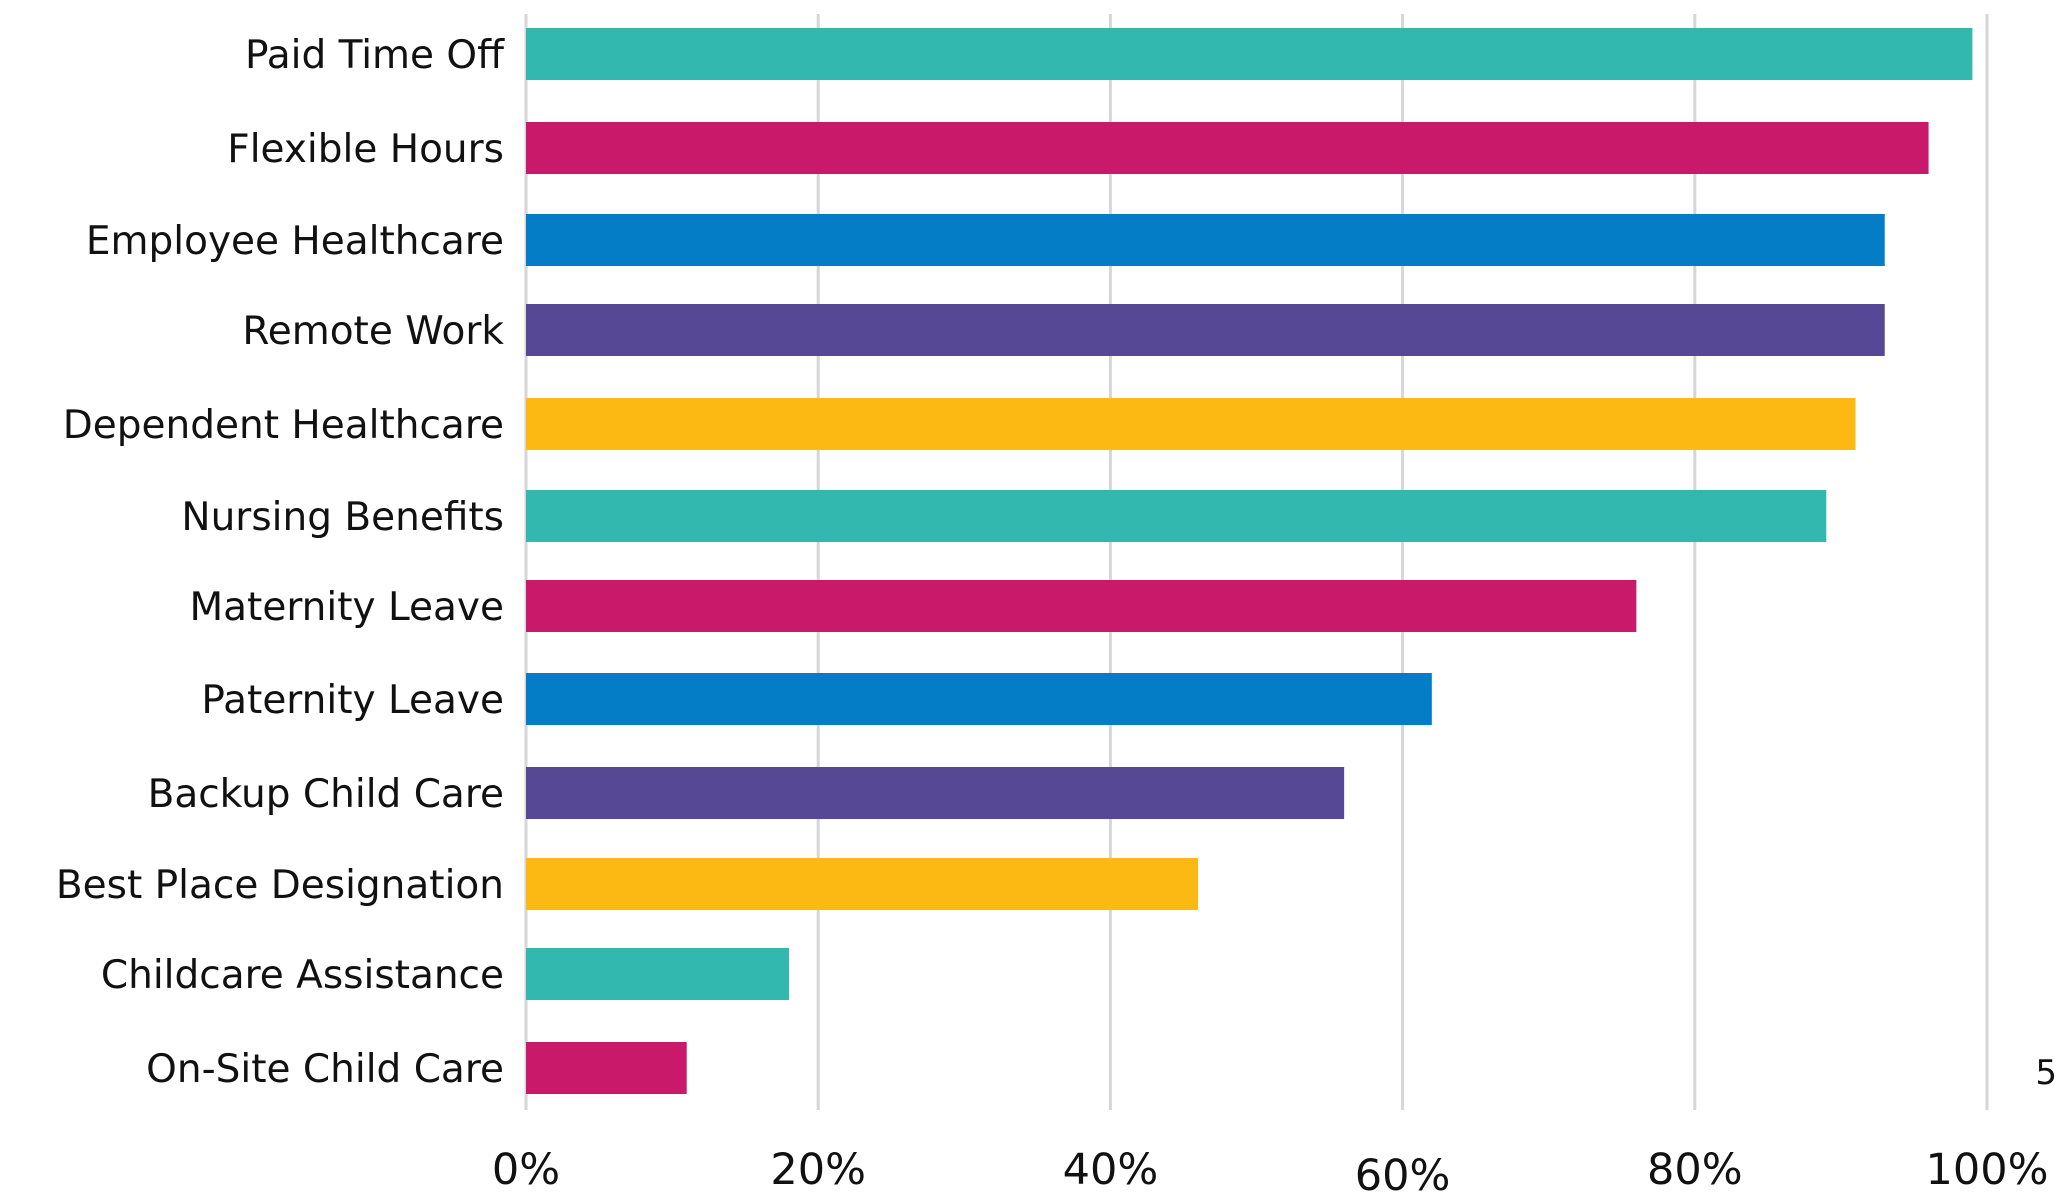 This screenshot has width=2067, height=1204. Describe the element at coordinates (373, 331) in the screenshot. I see `category-label: Remote Work` at that location.